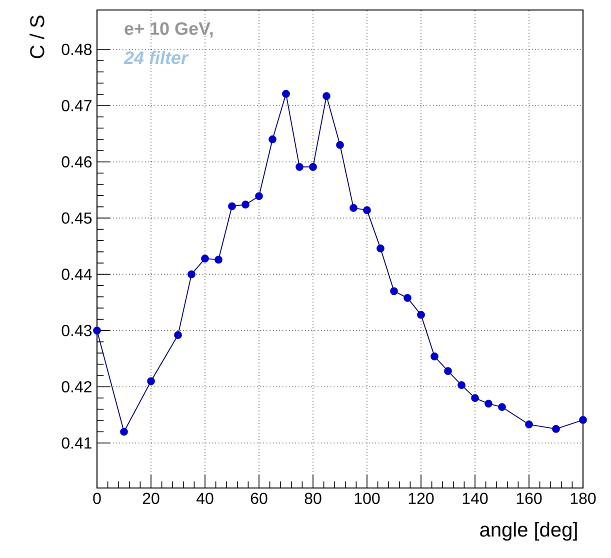 This screenshot has height=558, width=611. What do you see at coordinates (77, 162) in the screenshot?
I see `y-tick-label: 0.46` at bounding box center [77, 162].